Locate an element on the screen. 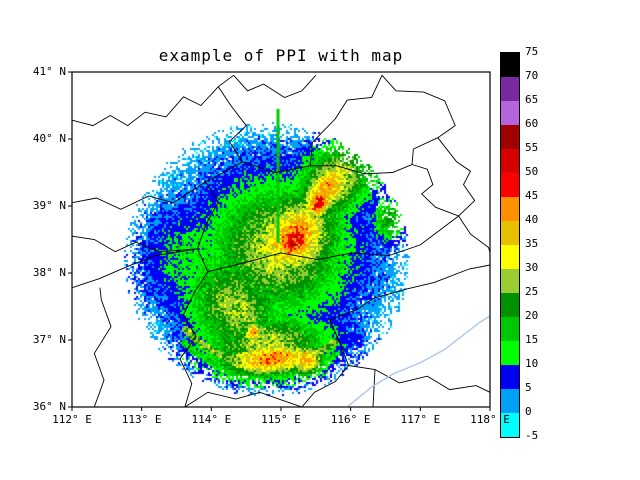 This screenshot has height=480, width=640. x-tick-label: 118° E is located at coordinates (490, 419).